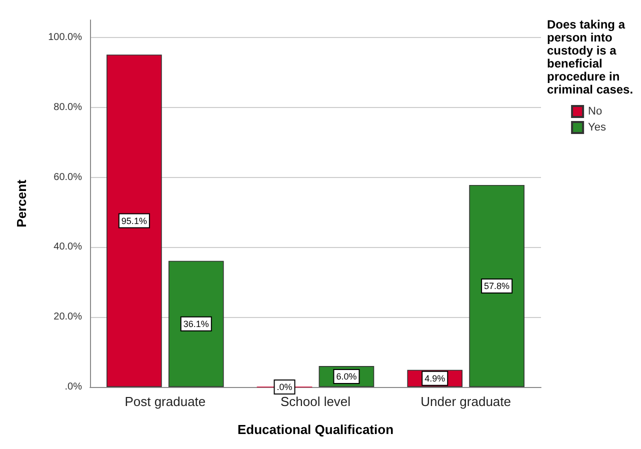  I want to click on y-tick-label: .0%, so click(73, 387).